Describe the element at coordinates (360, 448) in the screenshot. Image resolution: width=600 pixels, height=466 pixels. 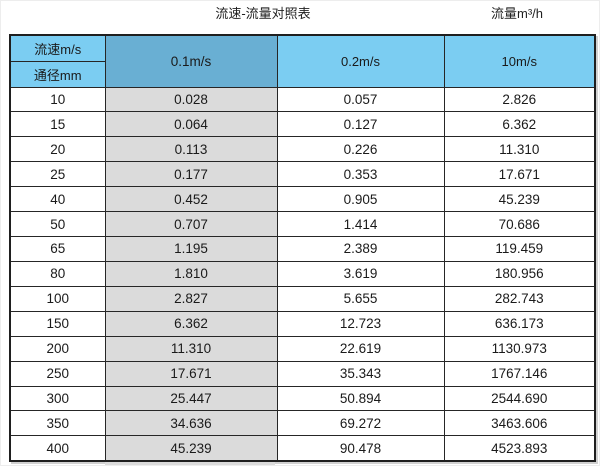
I see `flow-value-cell: 90.478` at that location.